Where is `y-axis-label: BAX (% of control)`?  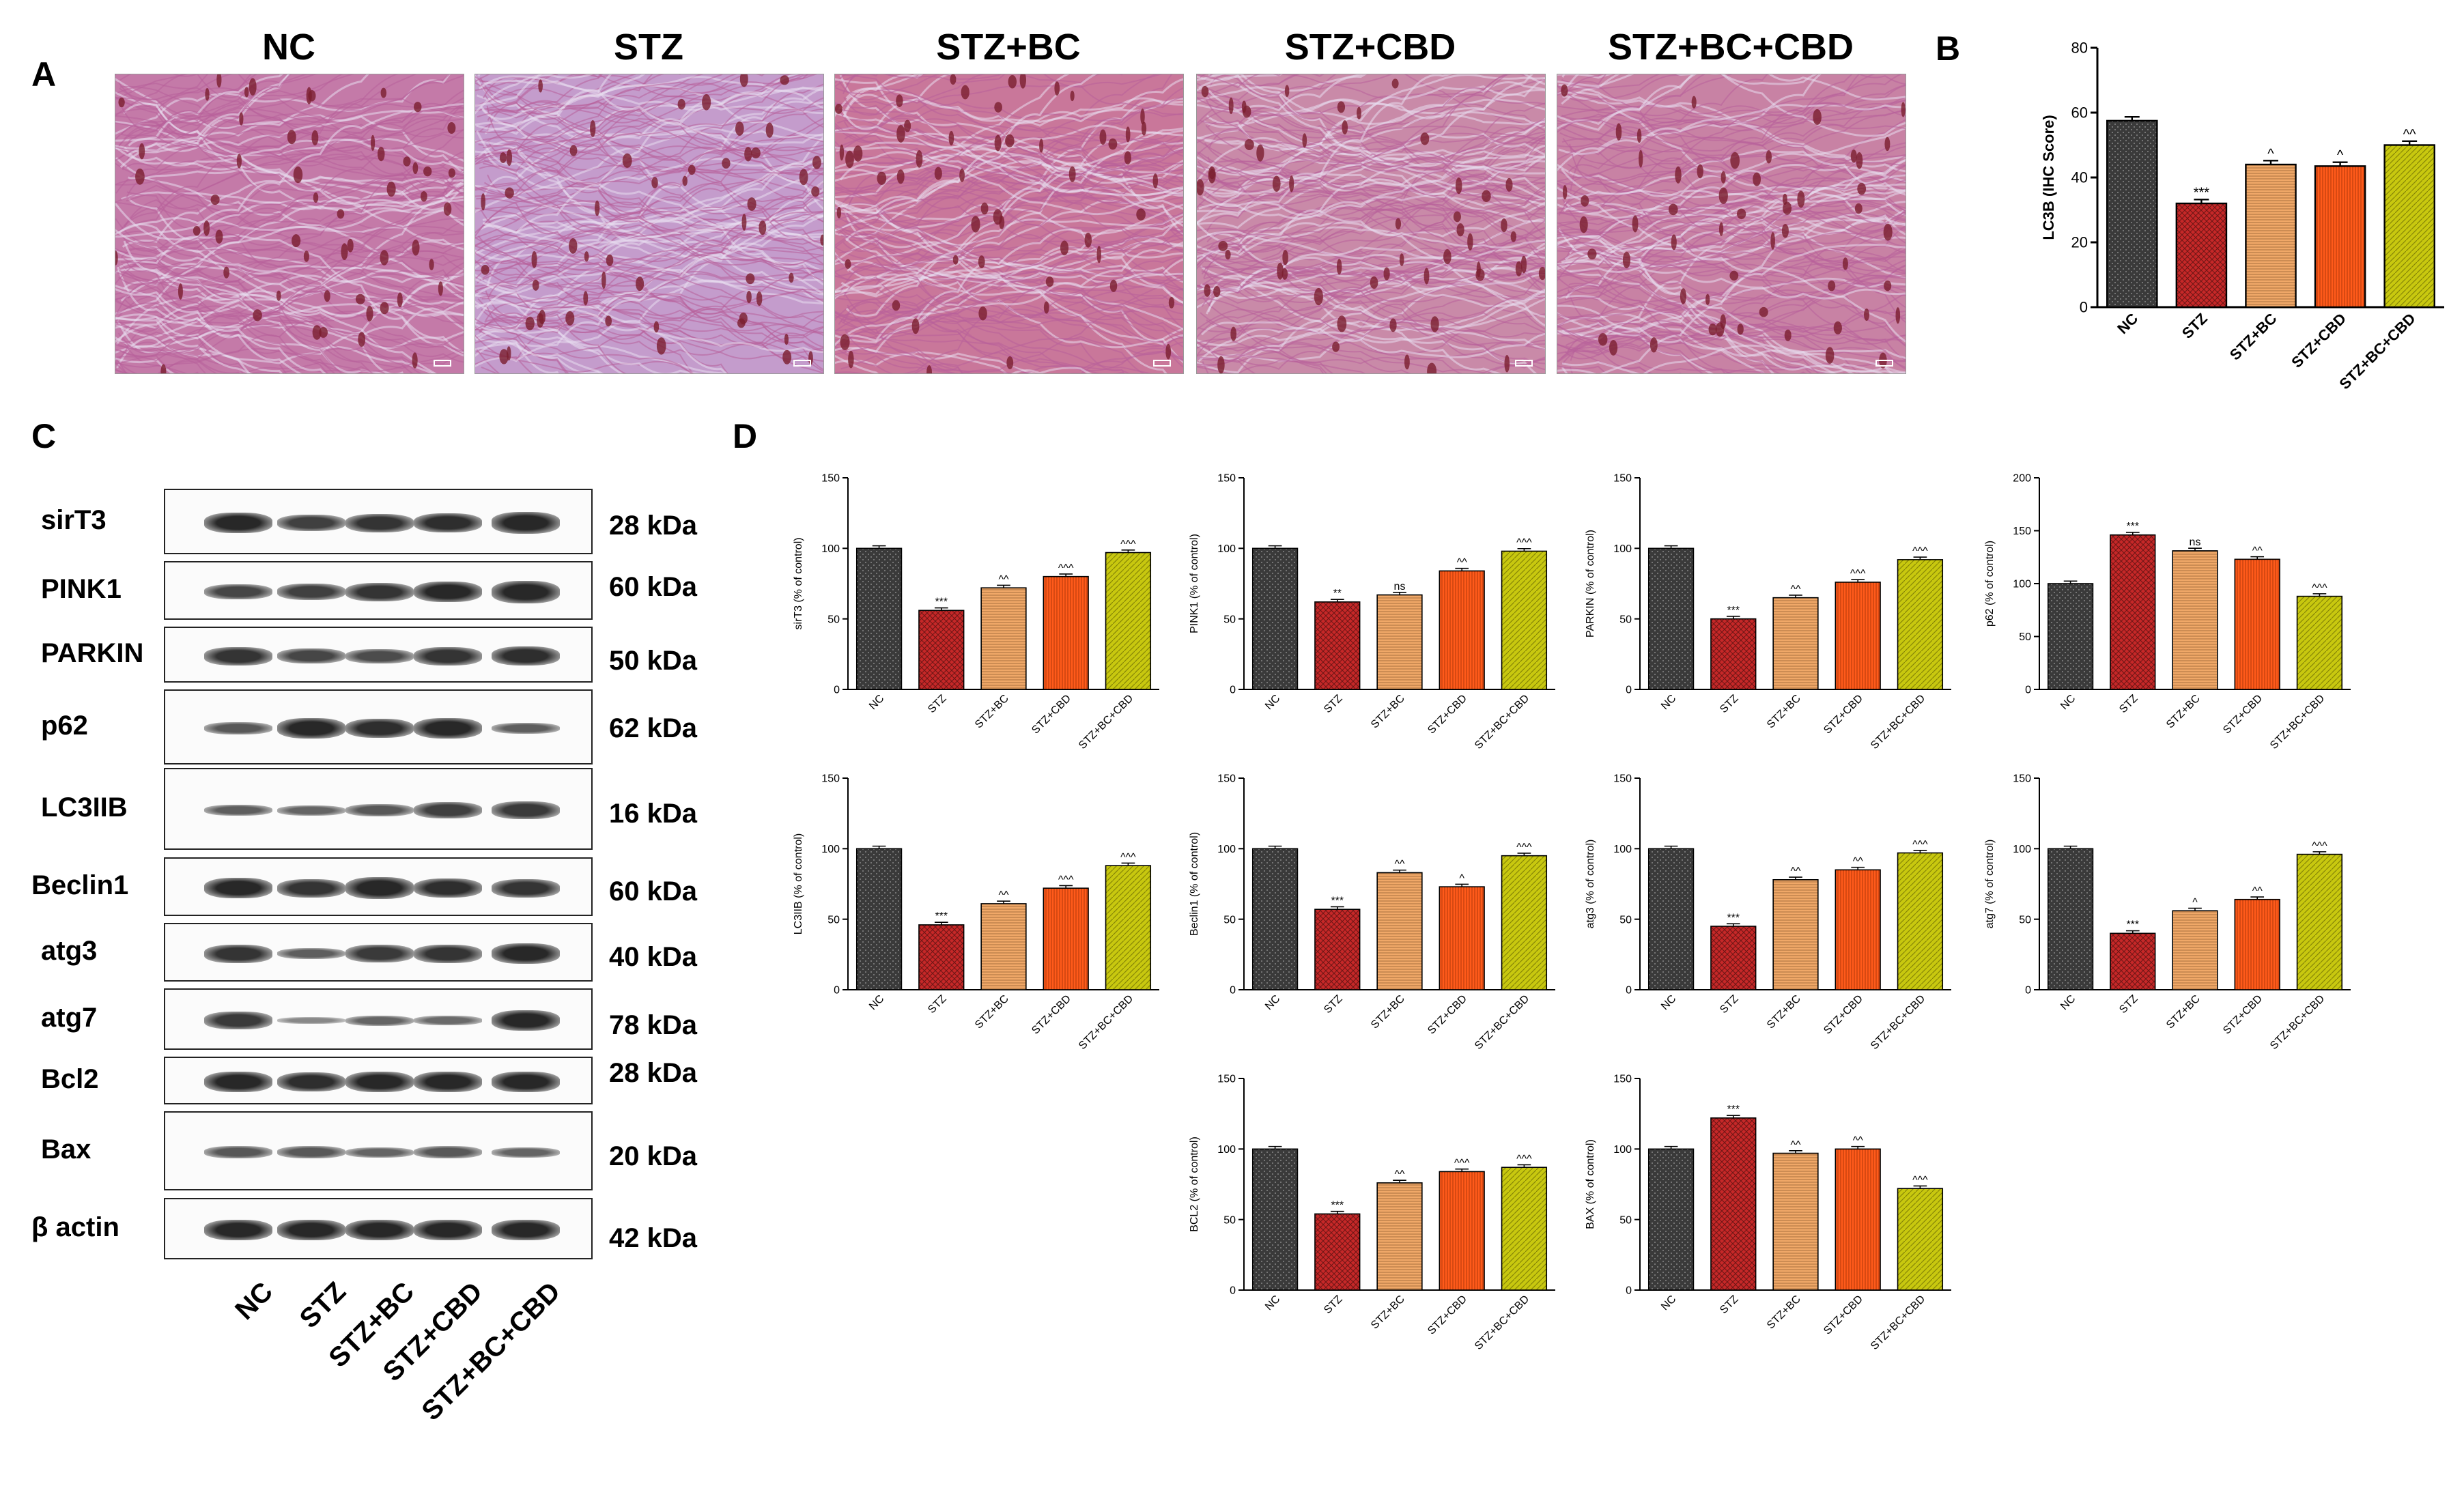
y-axis-label: BAX (% of control) is located at coordinates (1591, 1184).